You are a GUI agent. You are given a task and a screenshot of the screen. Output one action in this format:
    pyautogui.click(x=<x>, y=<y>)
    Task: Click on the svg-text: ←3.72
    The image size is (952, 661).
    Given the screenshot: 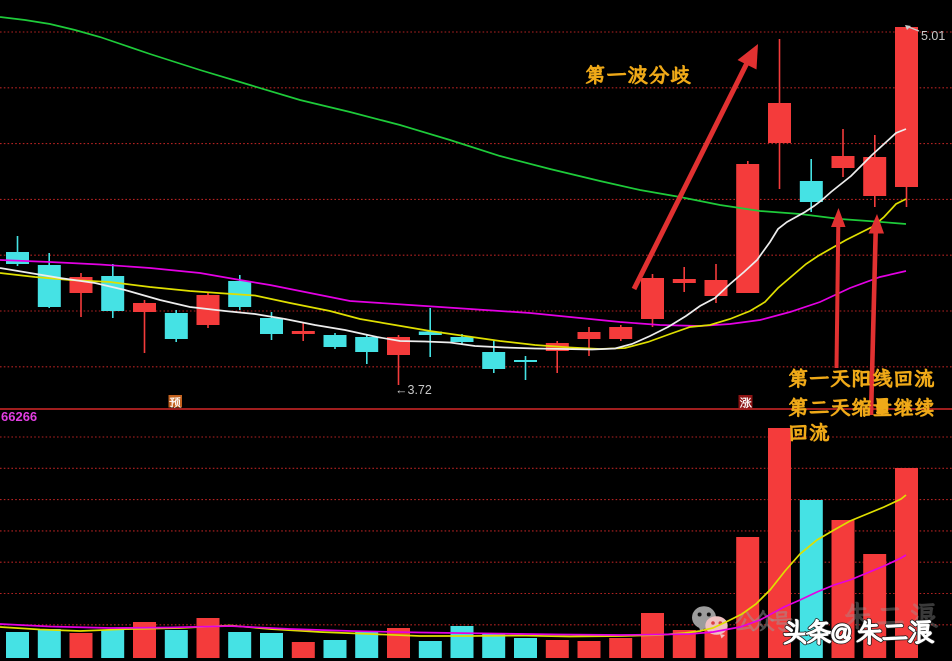 What is the action you would take?
    pyautogui.click(x=413, y=390)
    